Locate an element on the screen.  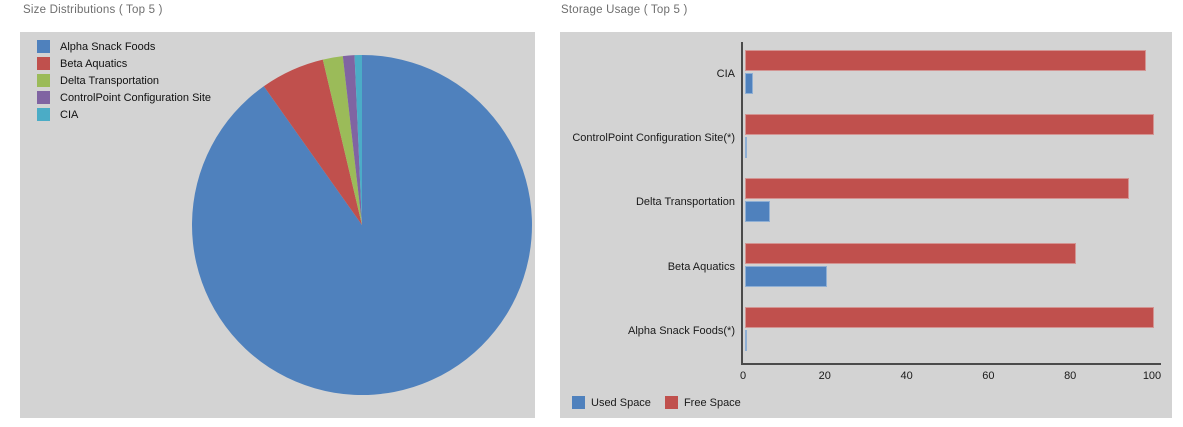
pie-legend-item-beta-aquatics: Beta Aquatics is located at coordinates (124, 64).